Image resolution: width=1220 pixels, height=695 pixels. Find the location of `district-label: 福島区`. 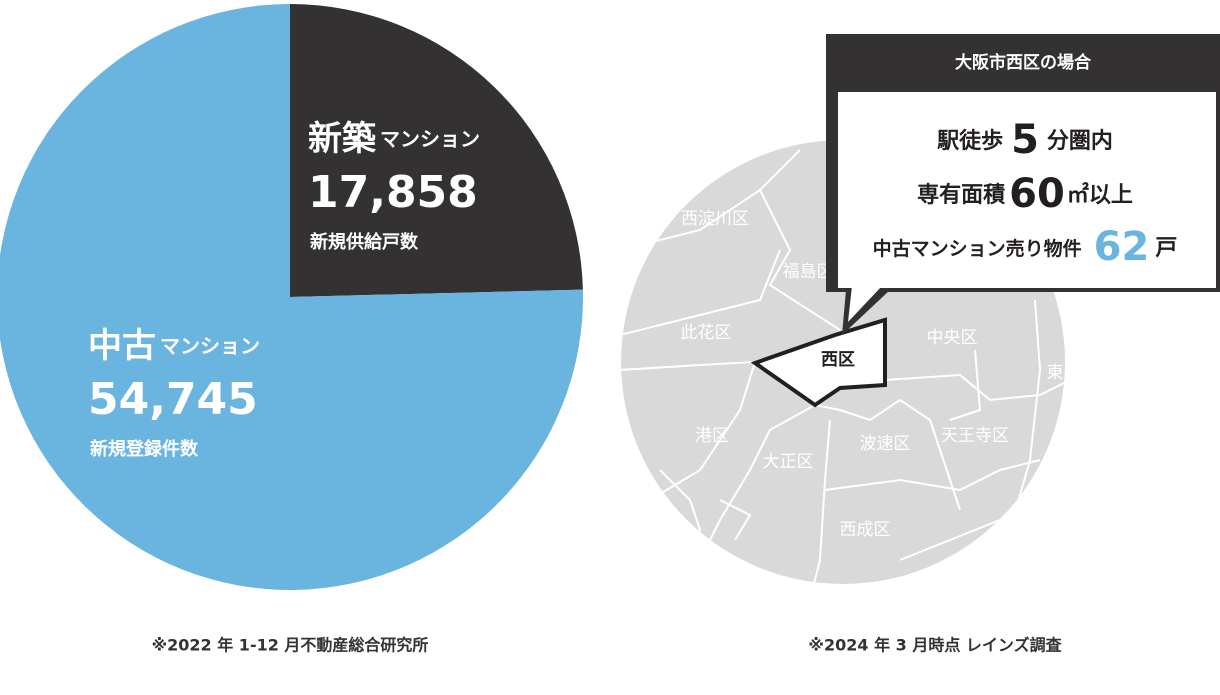

district-label: 福島区 is located at coordinates (808, 272).